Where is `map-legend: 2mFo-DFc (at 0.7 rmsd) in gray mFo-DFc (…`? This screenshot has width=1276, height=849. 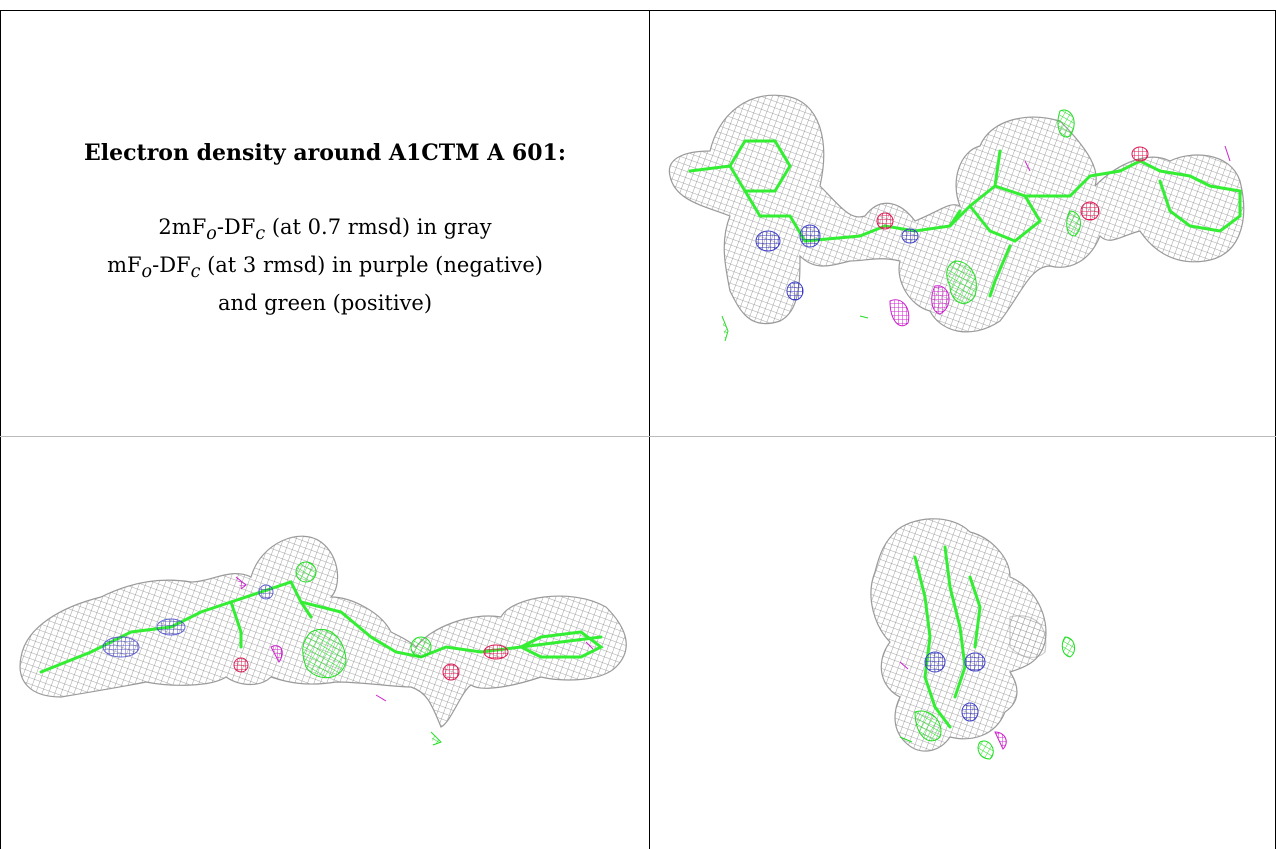 map-legend: 2mFo-DFc (at 0.7 rmsd) in gray mFo-DFc (… is located at coordinates (325, 265).